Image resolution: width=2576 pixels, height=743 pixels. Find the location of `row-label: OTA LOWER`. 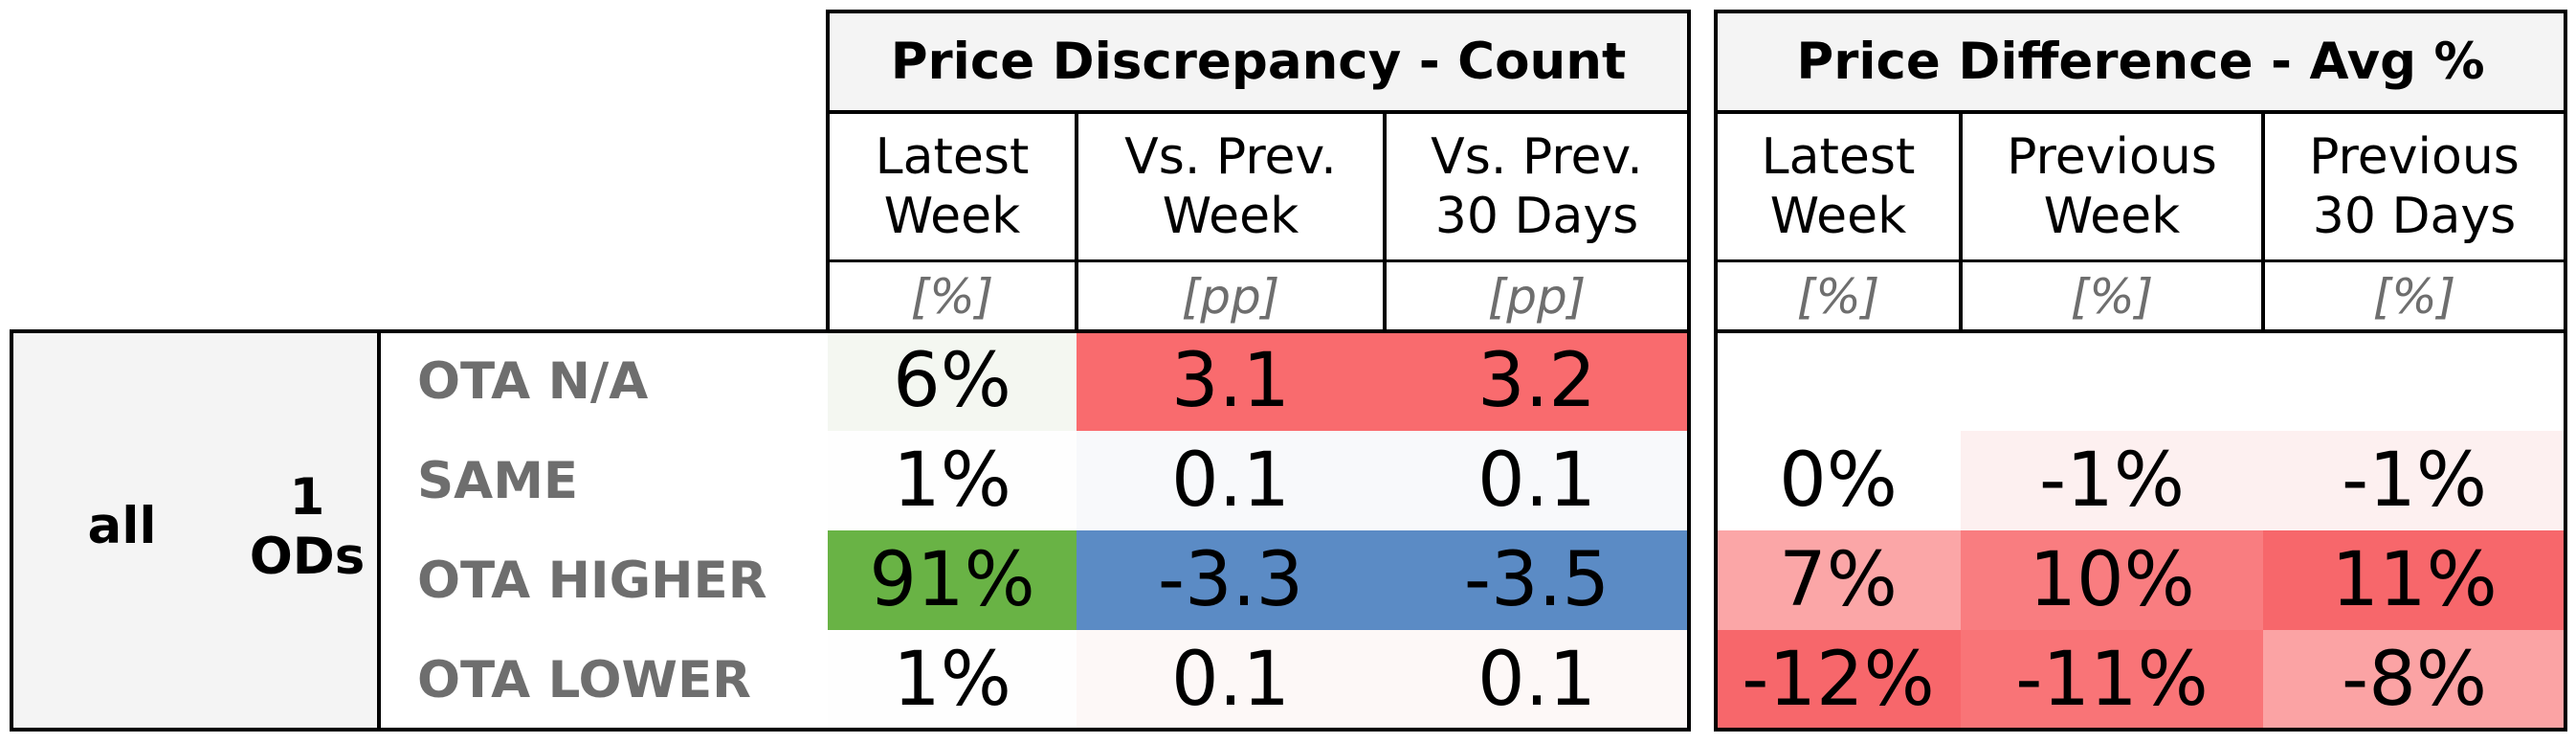

row-label: OTA LOWER is located at coordinates (584, 679).